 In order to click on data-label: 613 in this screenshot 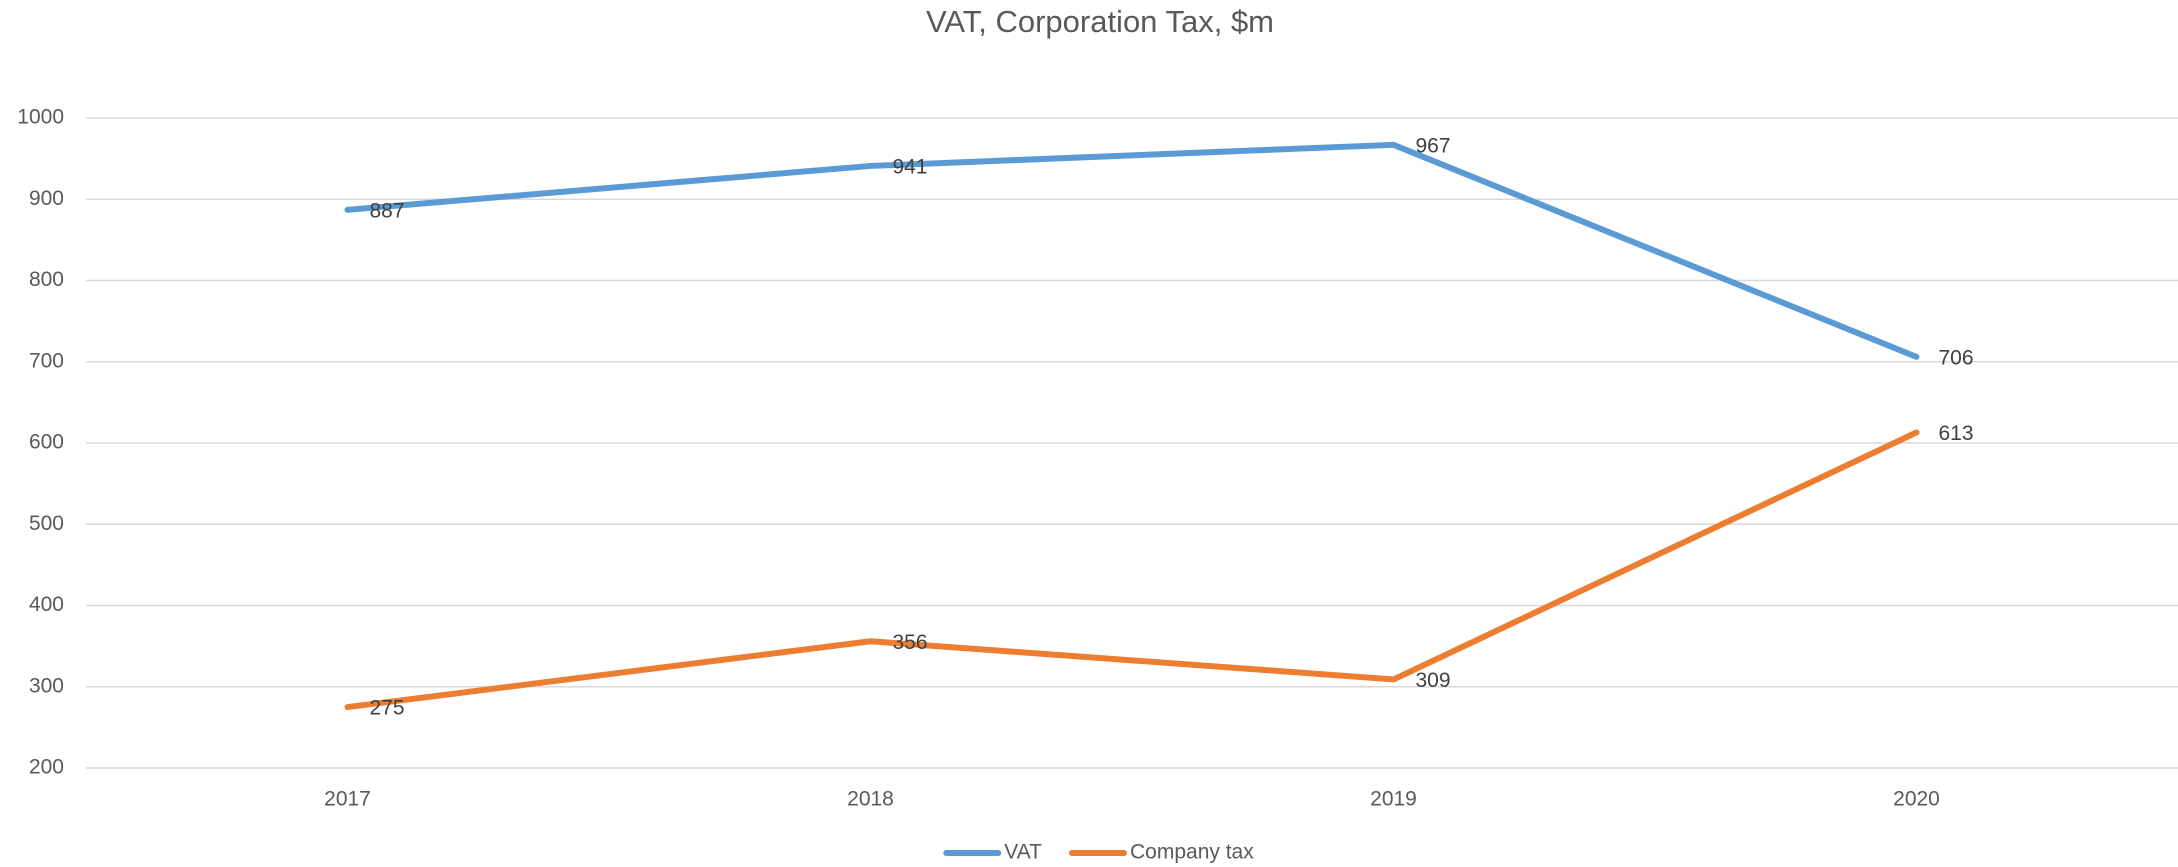, I will do `click(1956, 433)`.